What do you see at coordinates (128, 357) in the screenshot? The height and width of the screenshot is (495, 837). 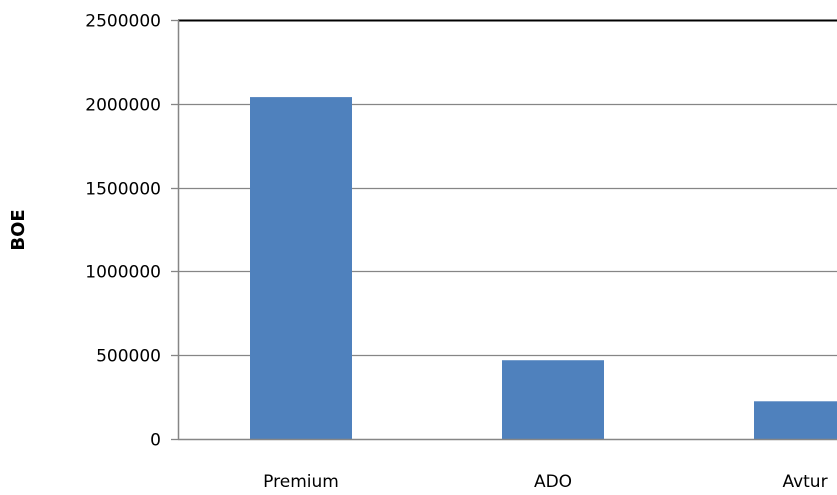 I see `y-tick-label: 500000` at bounding box center [128, 357].